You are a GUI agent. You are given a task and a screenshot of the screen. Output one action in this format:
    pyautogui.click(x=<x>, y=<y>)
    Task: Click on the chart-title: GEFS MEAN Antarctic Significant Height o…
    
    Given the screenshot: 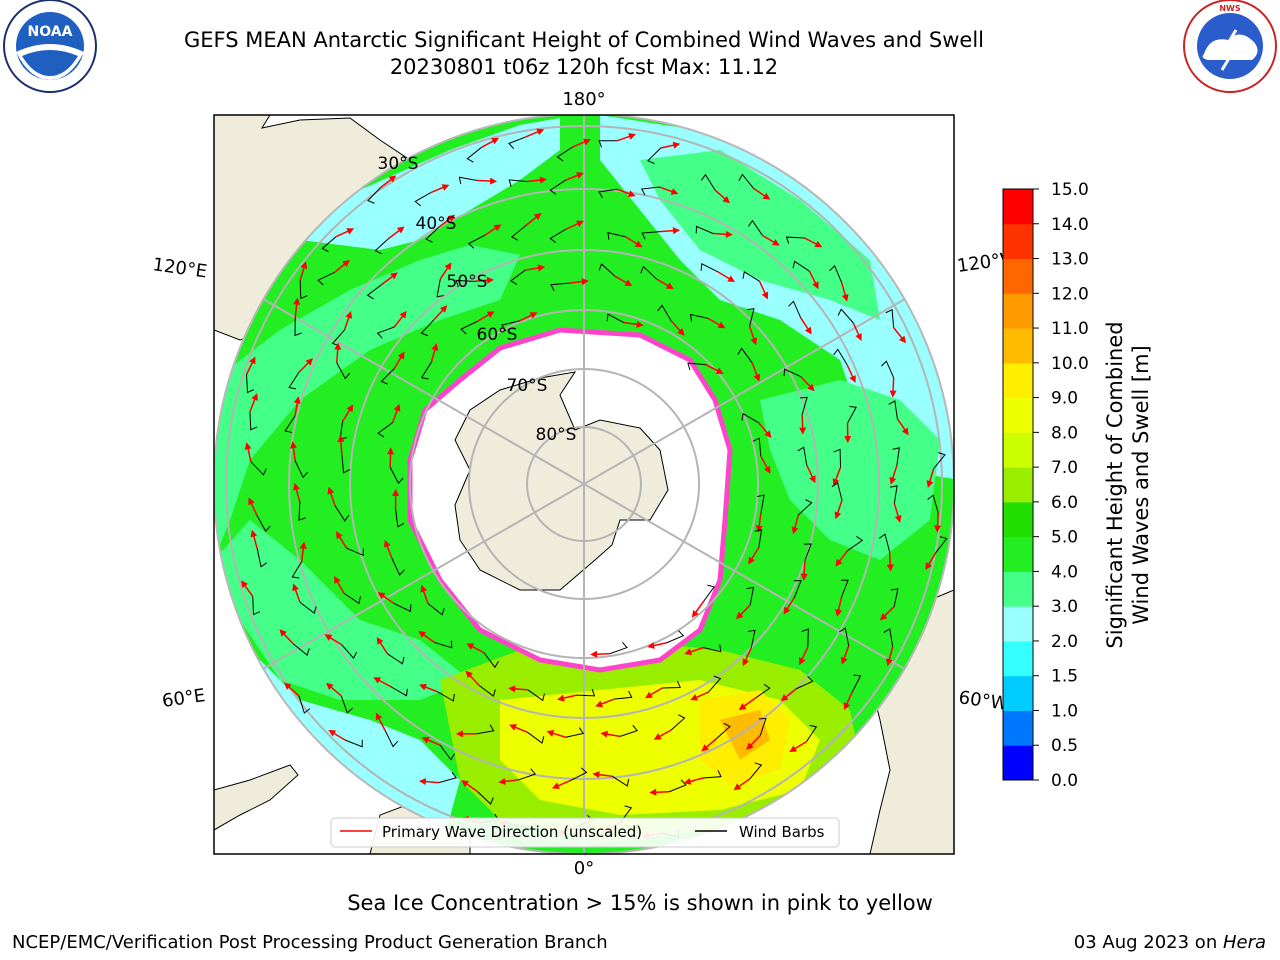 What is the action you would take?
    pyautogui.click(x=584, y=40)
    